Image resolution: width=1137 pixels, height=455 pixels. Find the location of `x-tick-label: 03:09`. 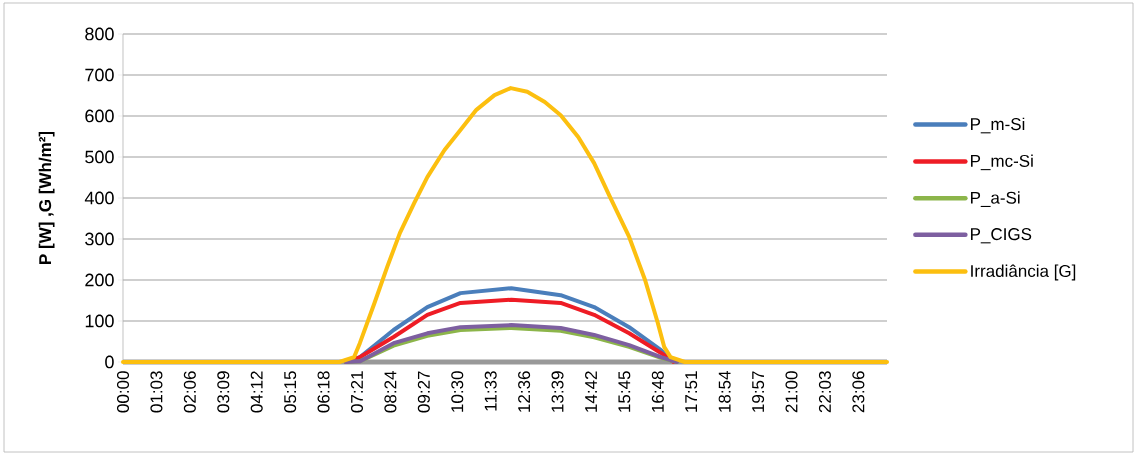

x-tick-label: 03:09 is located at coordinates (223, 392).